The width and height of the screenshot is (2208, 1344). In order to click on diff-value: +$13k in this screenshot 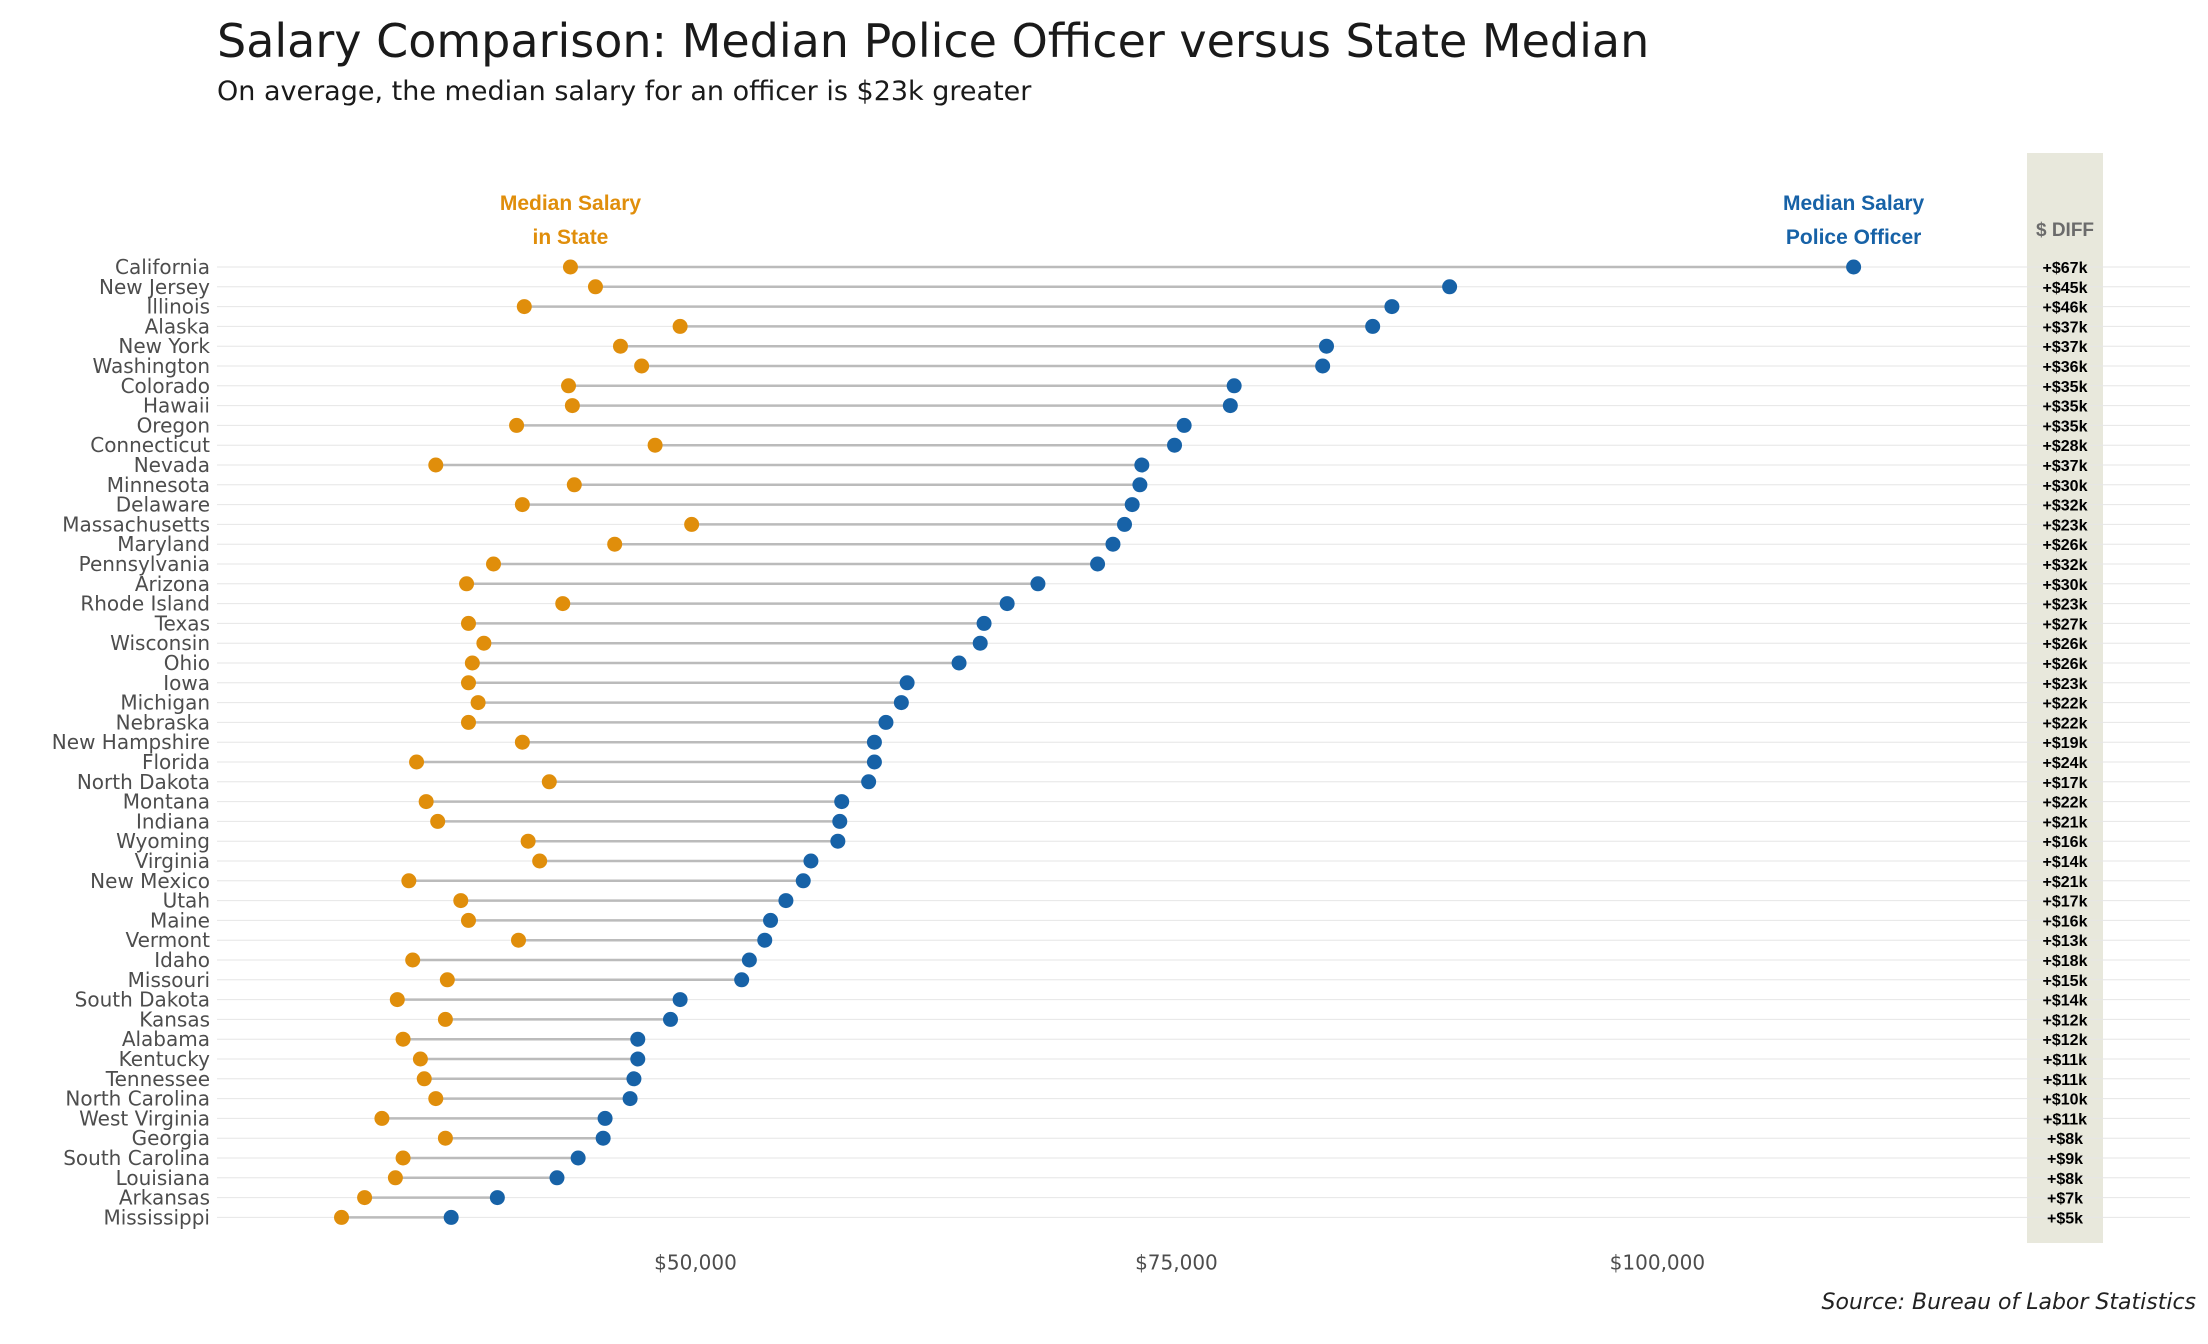, I will do `click(2065, 941)`.